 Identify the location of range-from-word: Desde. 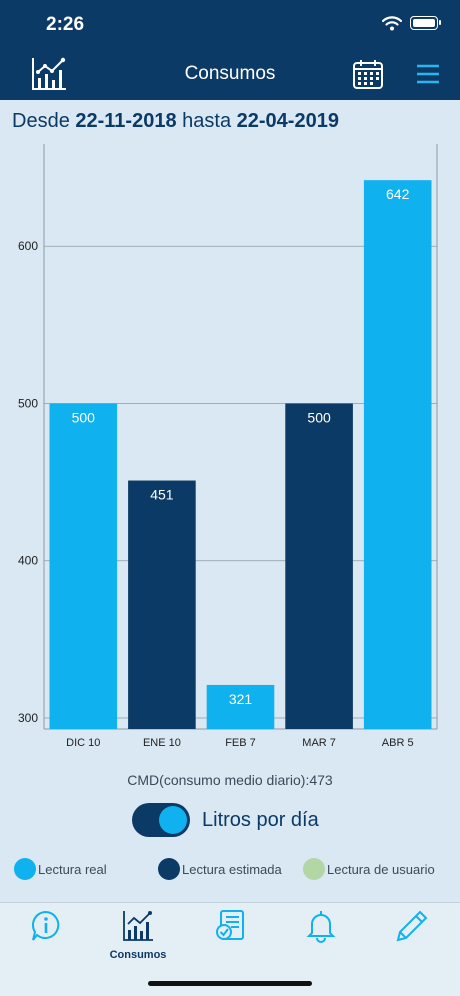
(41, 121).